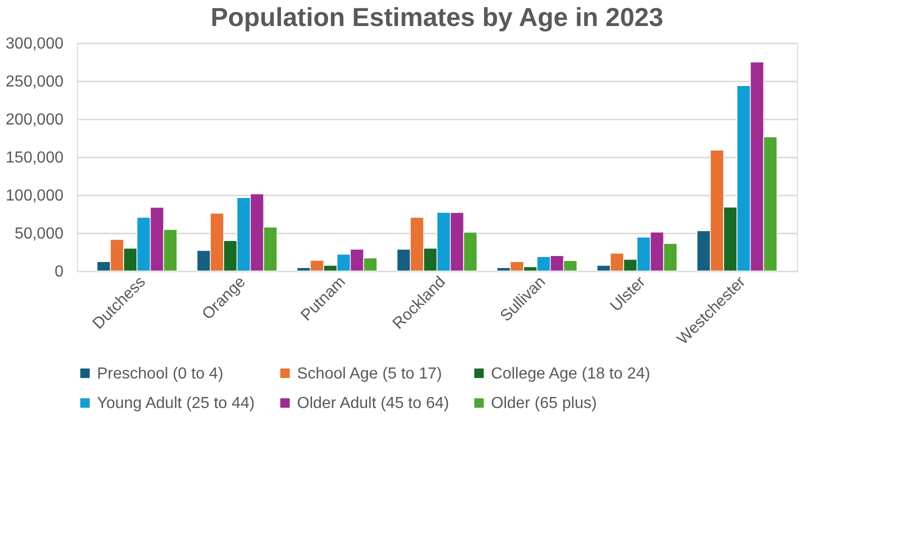  Describe the element at coordinates (35, 158) in the screenshot. I see `y-tick-label: 150,000` at that location.